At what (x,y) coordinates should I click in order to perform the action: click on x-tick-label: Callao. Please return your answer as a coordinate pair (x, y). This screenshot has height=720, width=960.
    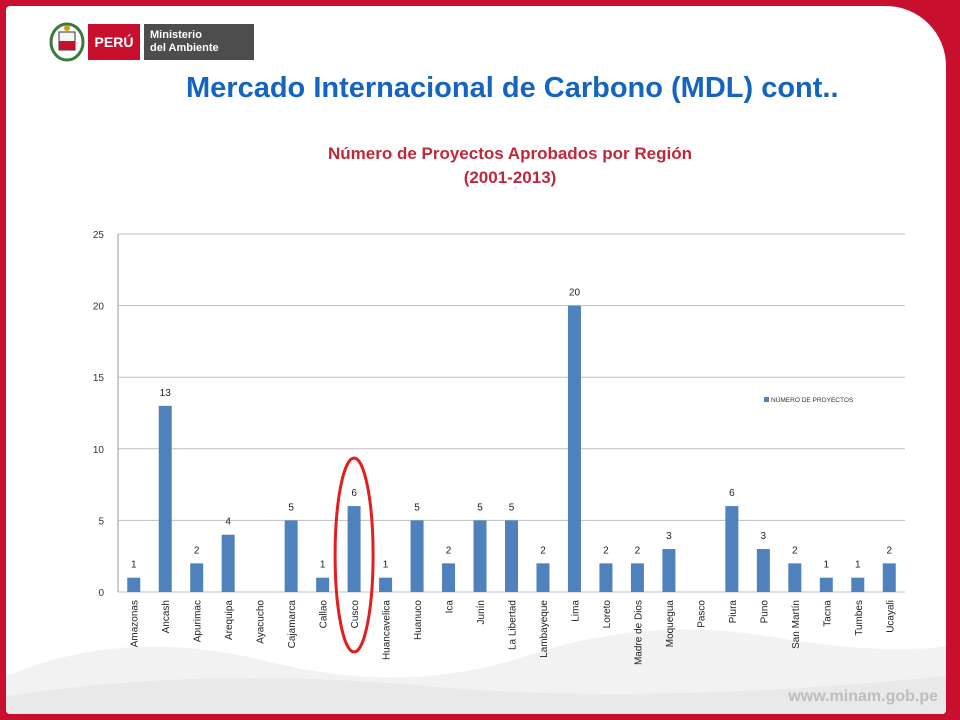
    Looking at the image, I should click on (324, 614).